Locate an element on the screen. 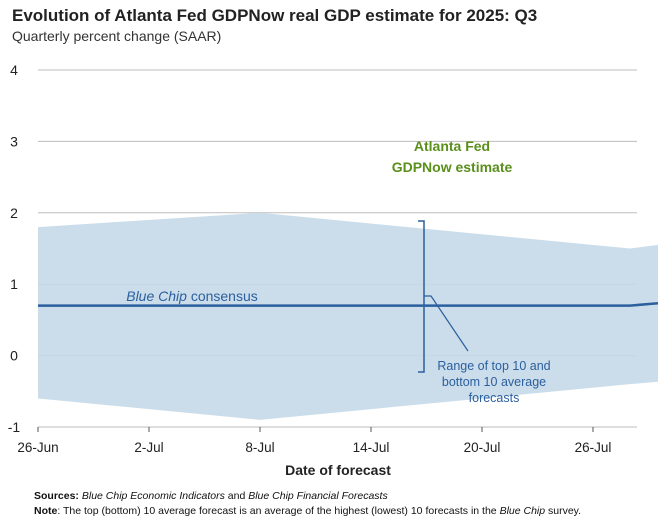 This screenshot has height=528, width=658. x-axis-label: Date of forecast is located at coordinates (338, 470).